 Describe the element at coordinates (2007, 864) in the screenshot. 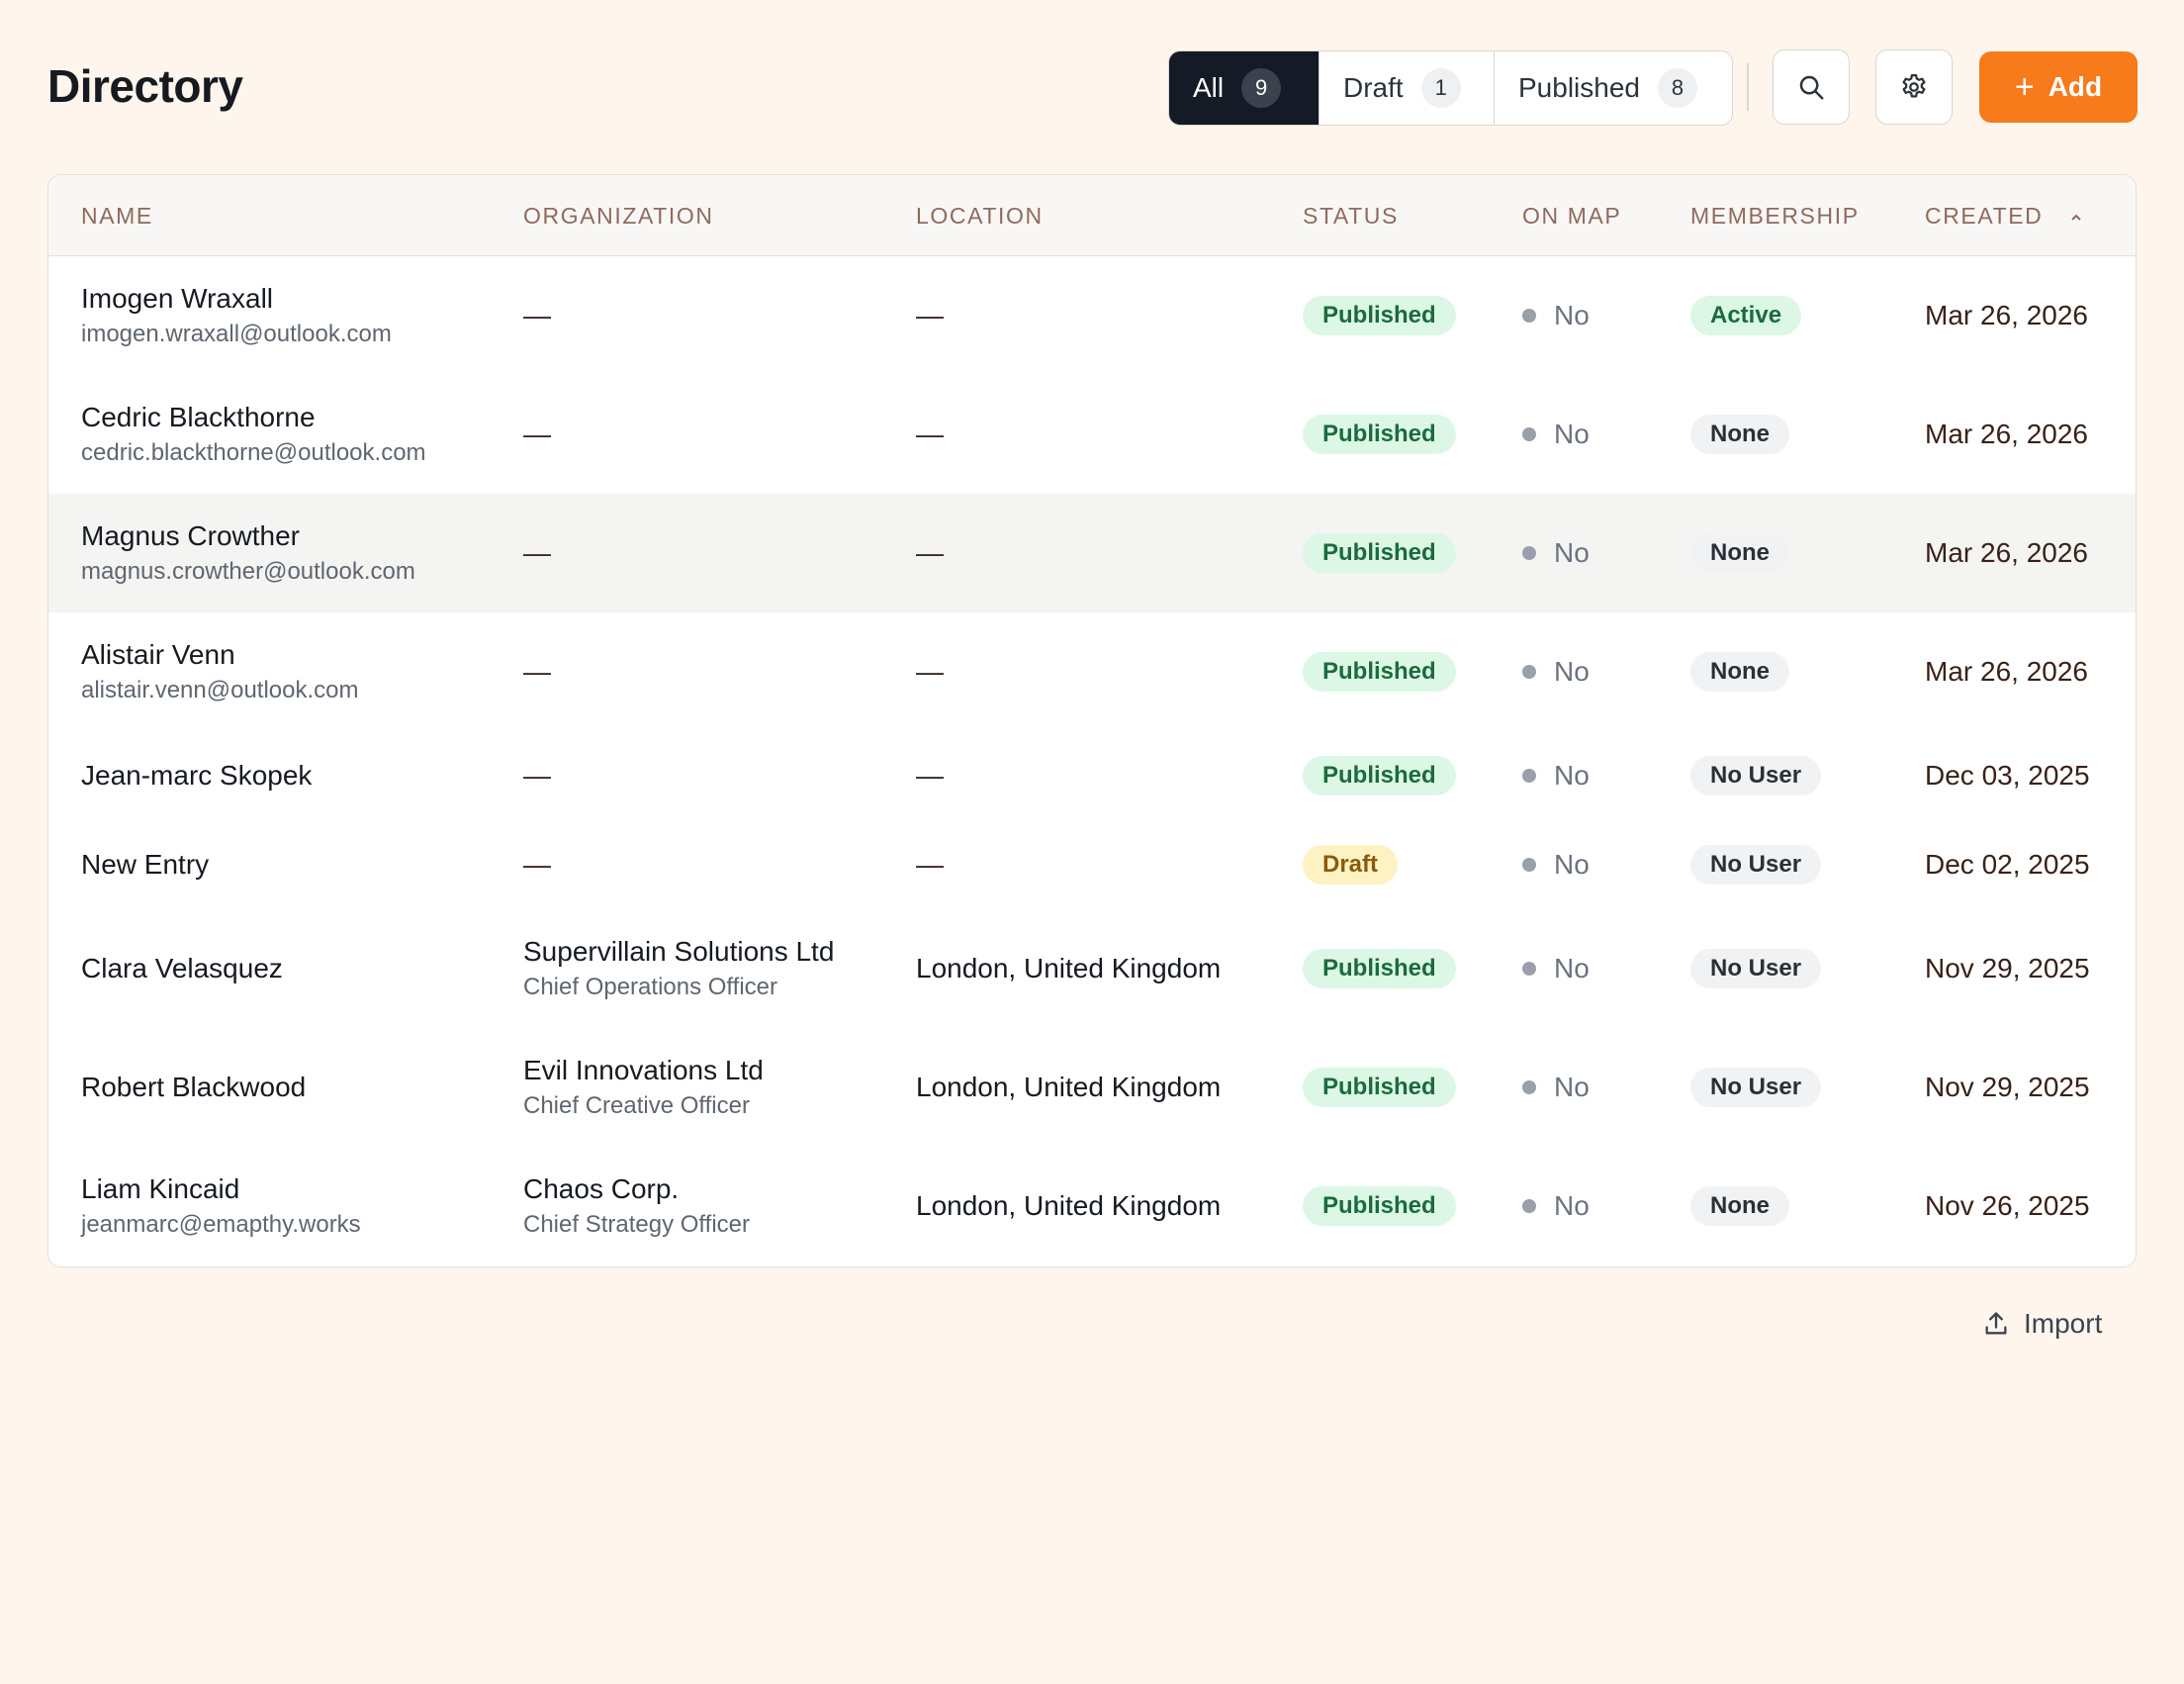

I see `created-date: Dec 02, 2025` at that location.